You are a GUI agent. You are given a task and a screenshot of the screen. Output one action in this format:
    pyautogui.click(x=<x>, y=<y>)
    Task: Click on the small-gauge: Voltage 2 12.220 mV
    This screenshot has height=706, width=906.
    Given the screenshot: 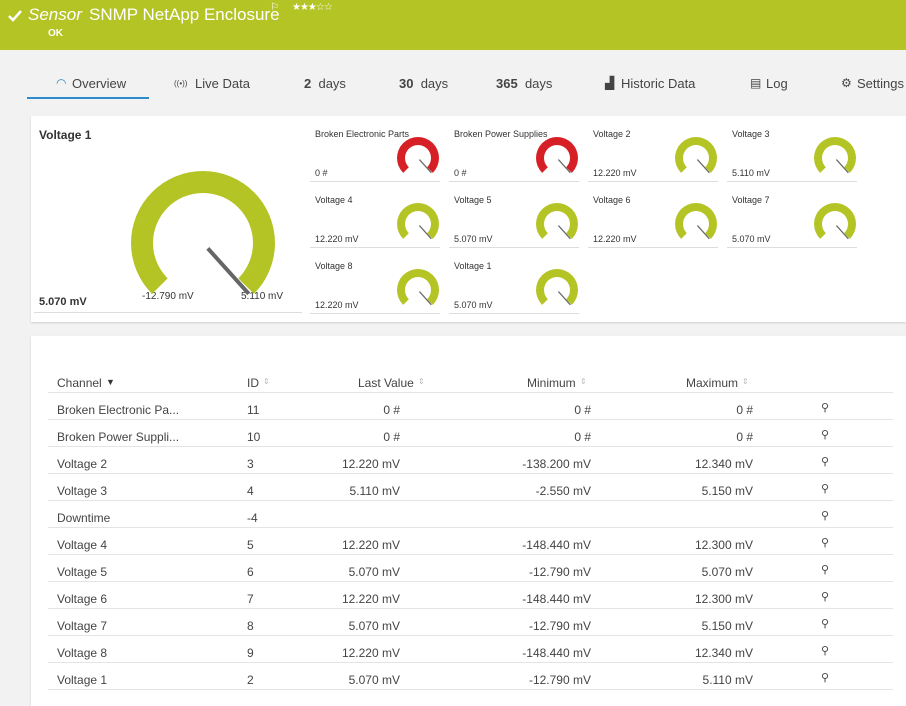 What is the action you would take?
    pyautogui.click(x=653, y=153)
    